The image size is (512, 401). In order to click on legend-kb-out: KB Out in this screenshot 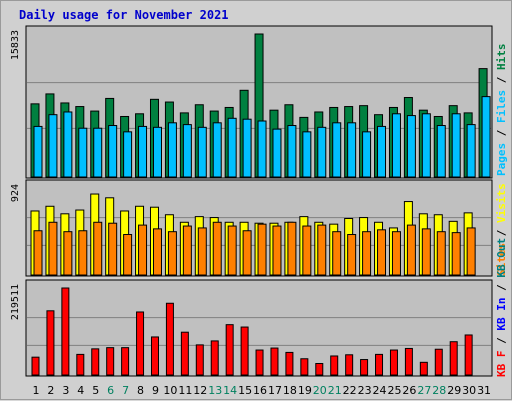, I will do `click(501, 258)`.